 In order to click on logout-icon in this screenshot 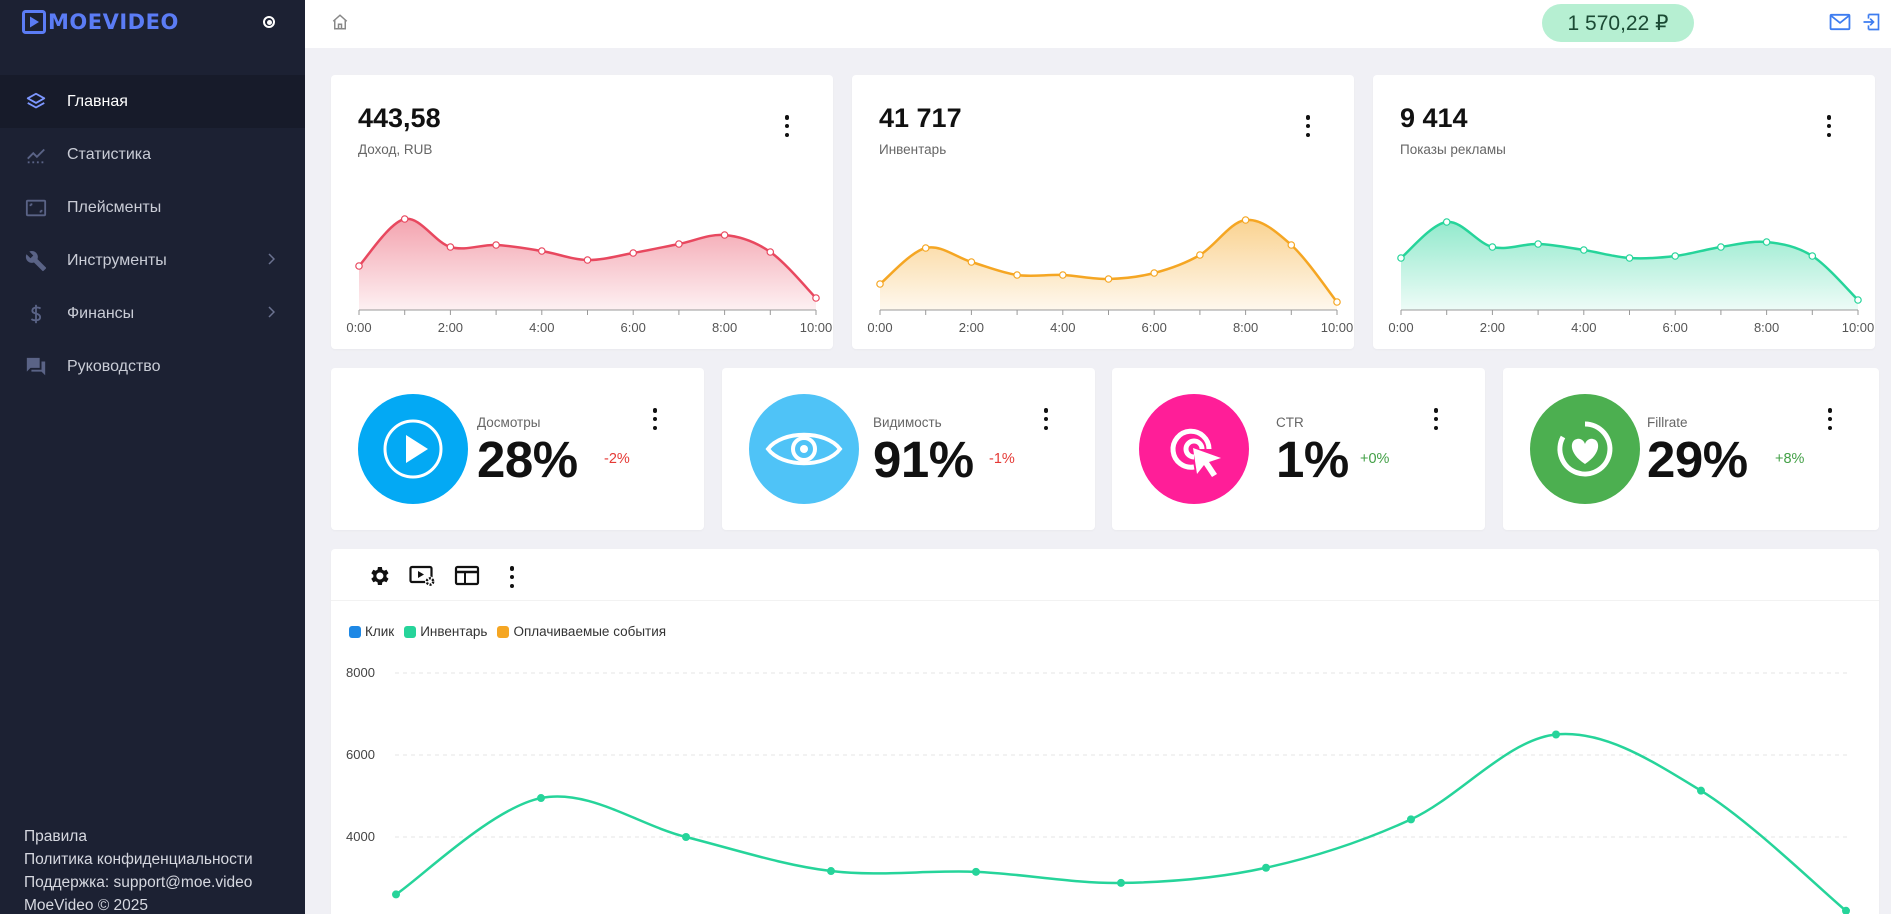, I will do `click(1871, 24)`.